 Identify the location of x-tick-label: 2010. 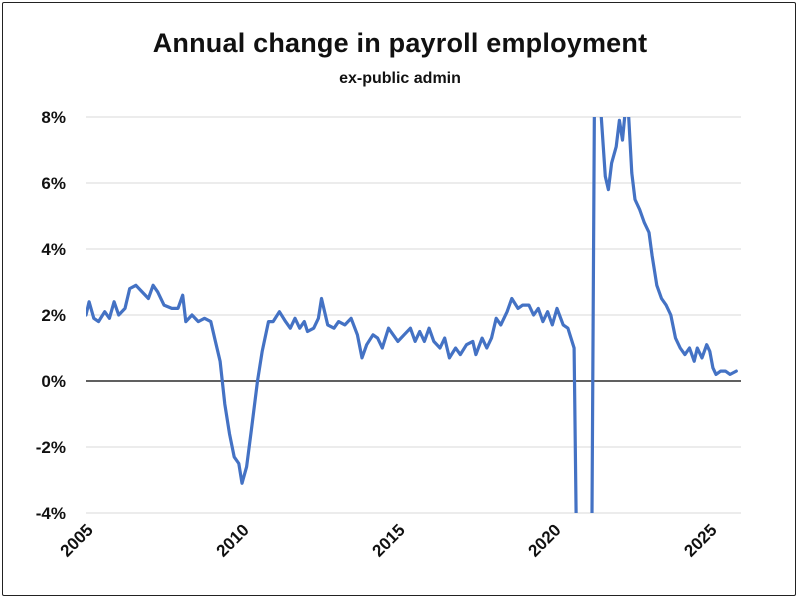
(233, 540).